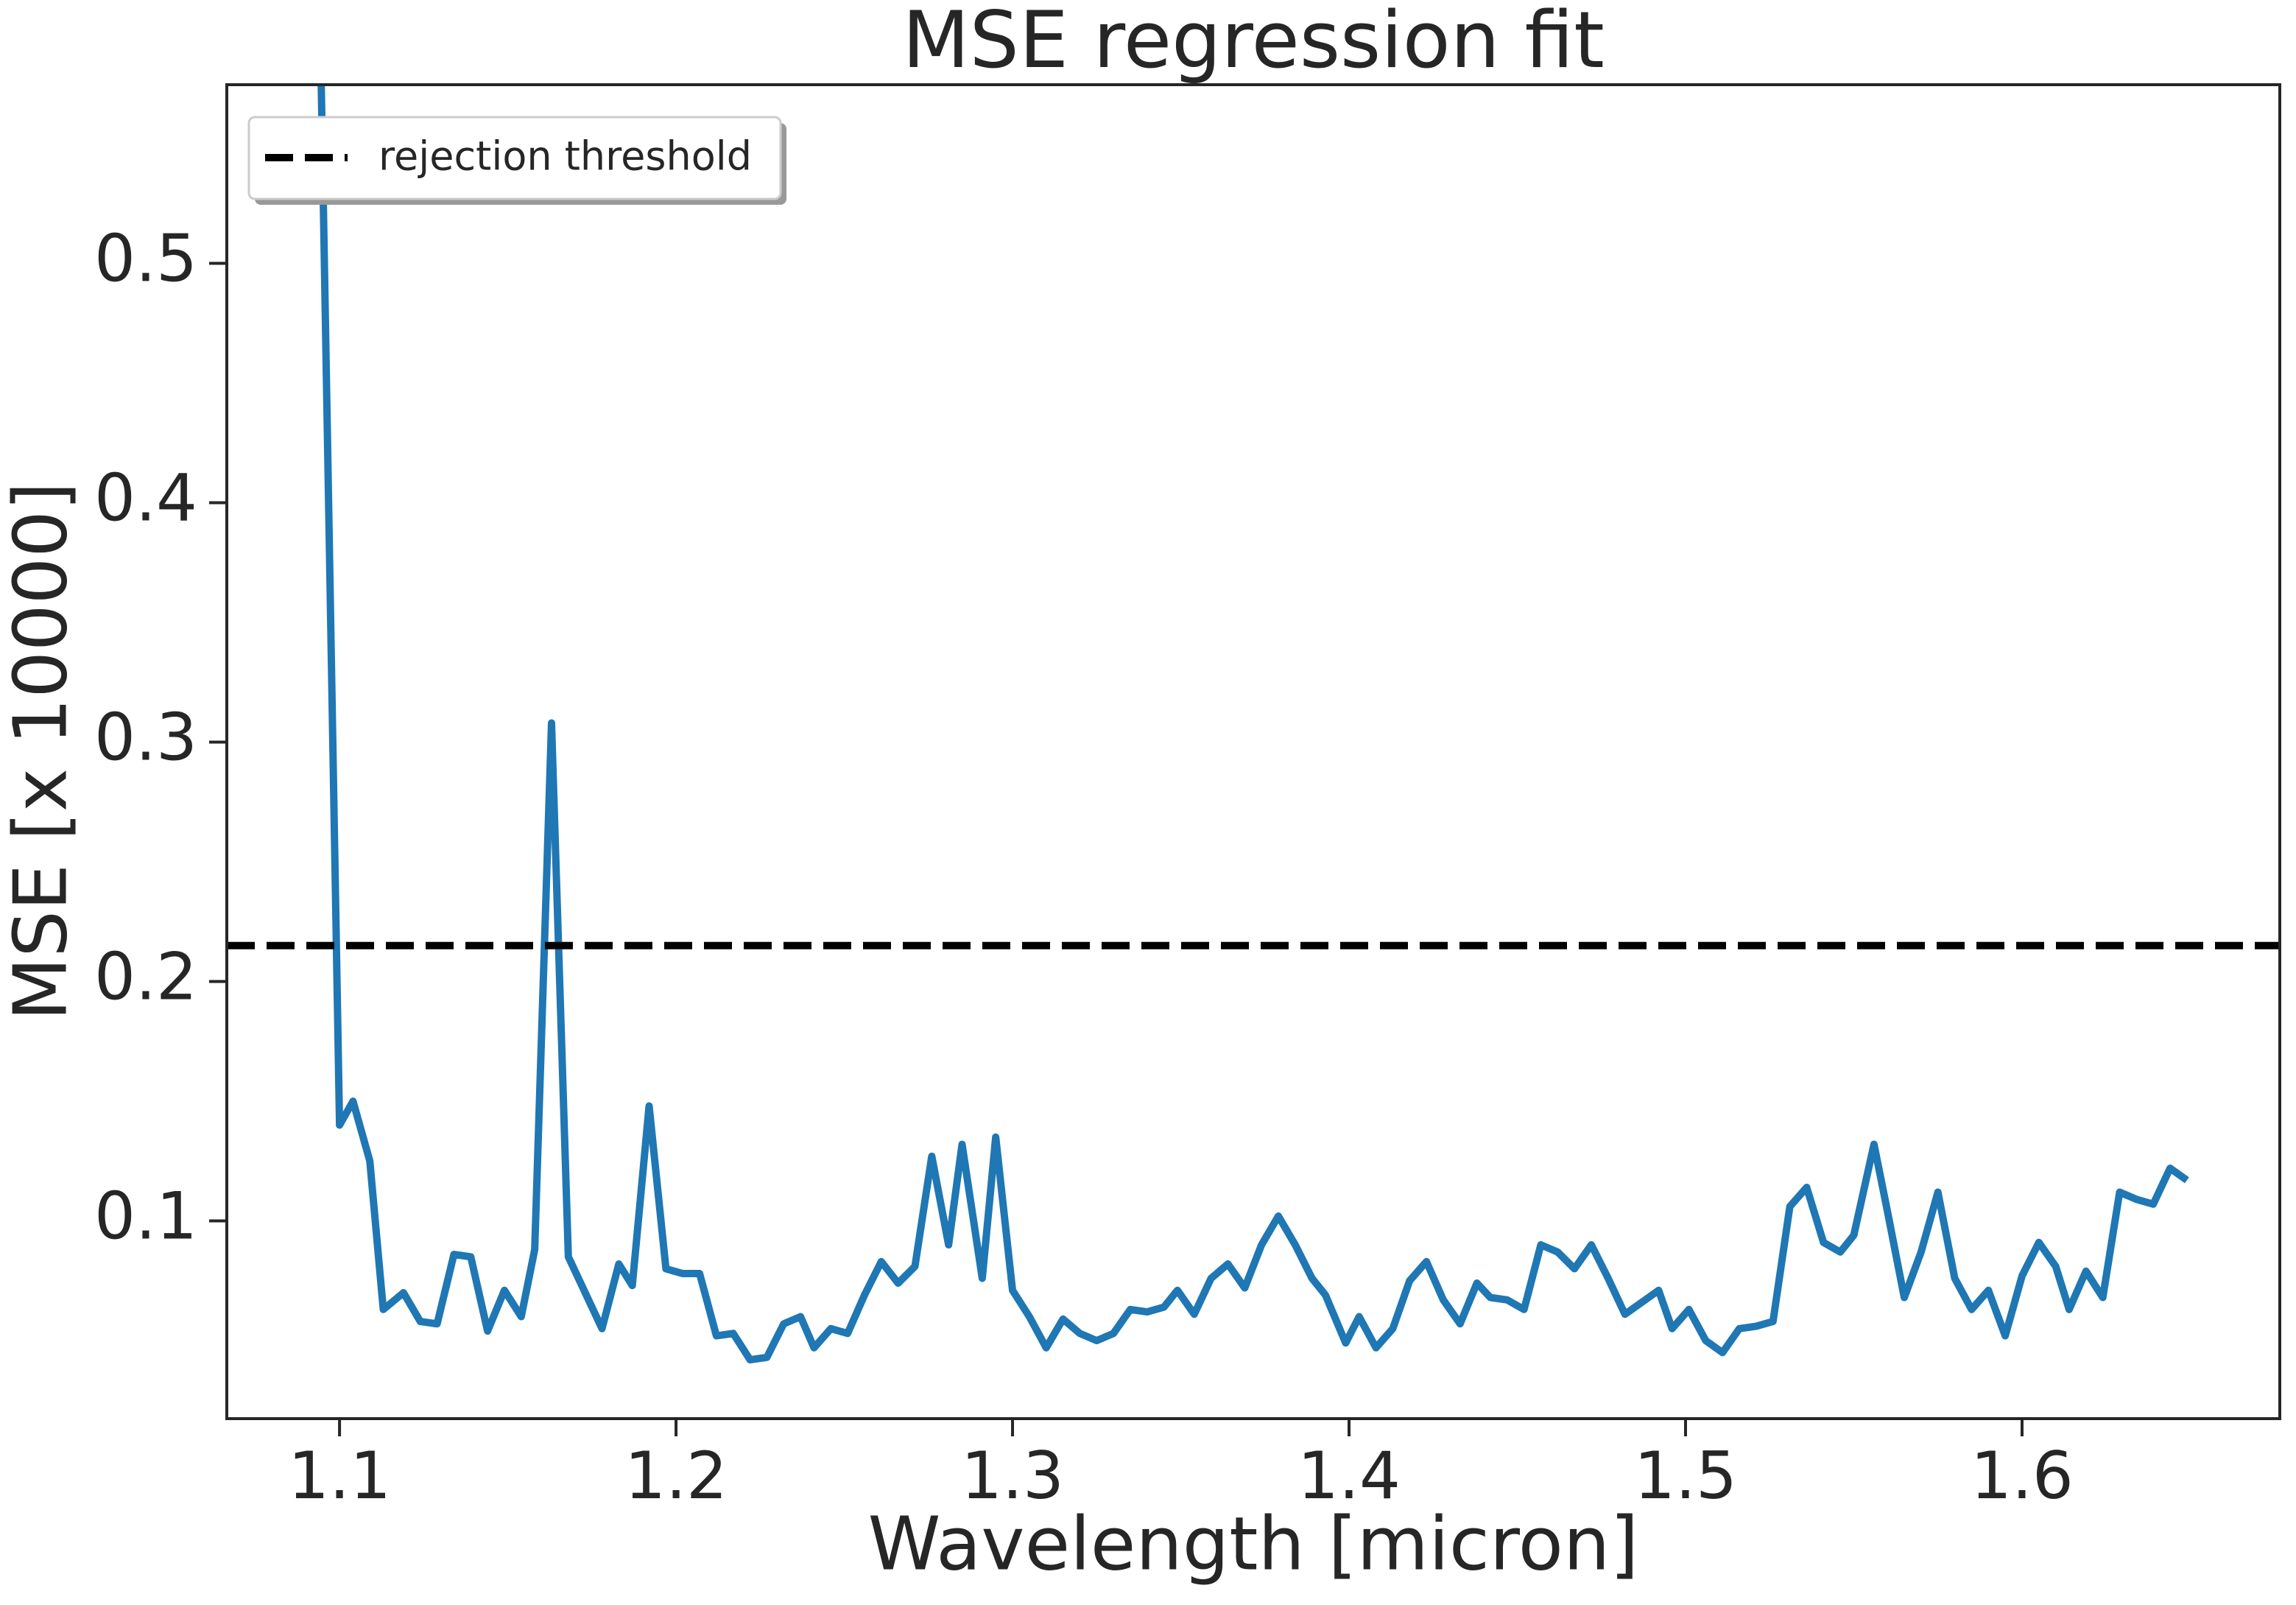 The width and height of the screenshot is (2296, 1605). What do you see at coordinates (1254, 1543) in the screenshot?
I see `x-axis-label: Wavelength [micron]` at bounding box center [1254, 1543].